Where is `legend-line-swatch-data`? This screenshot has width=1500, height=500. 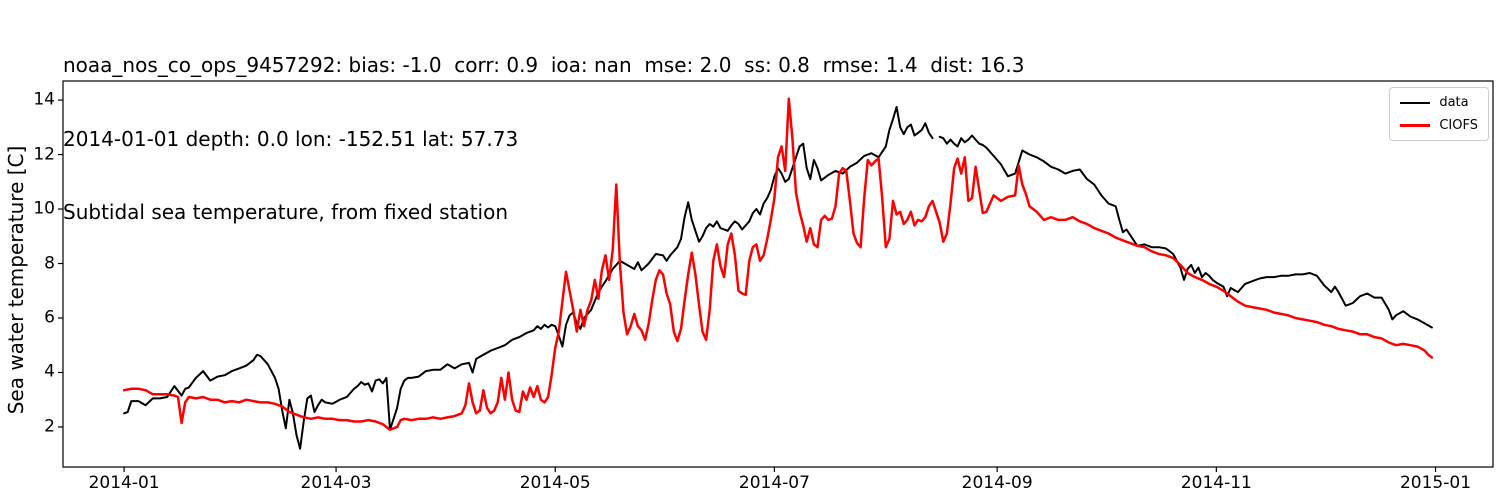 legend-line-swatch-data is located at coordinates (1415, 102).